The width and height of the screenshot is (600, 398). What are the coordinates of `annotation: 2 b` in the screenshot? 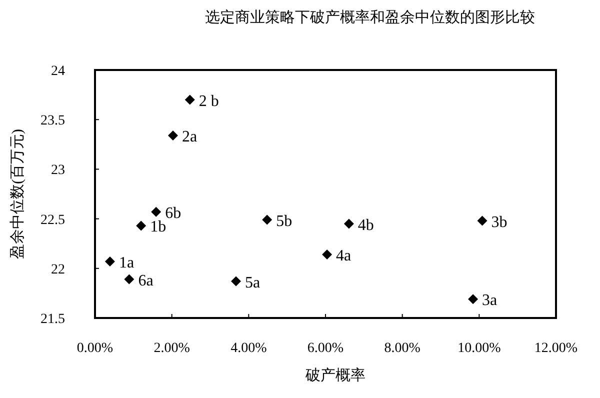 It's located at (208, 101).